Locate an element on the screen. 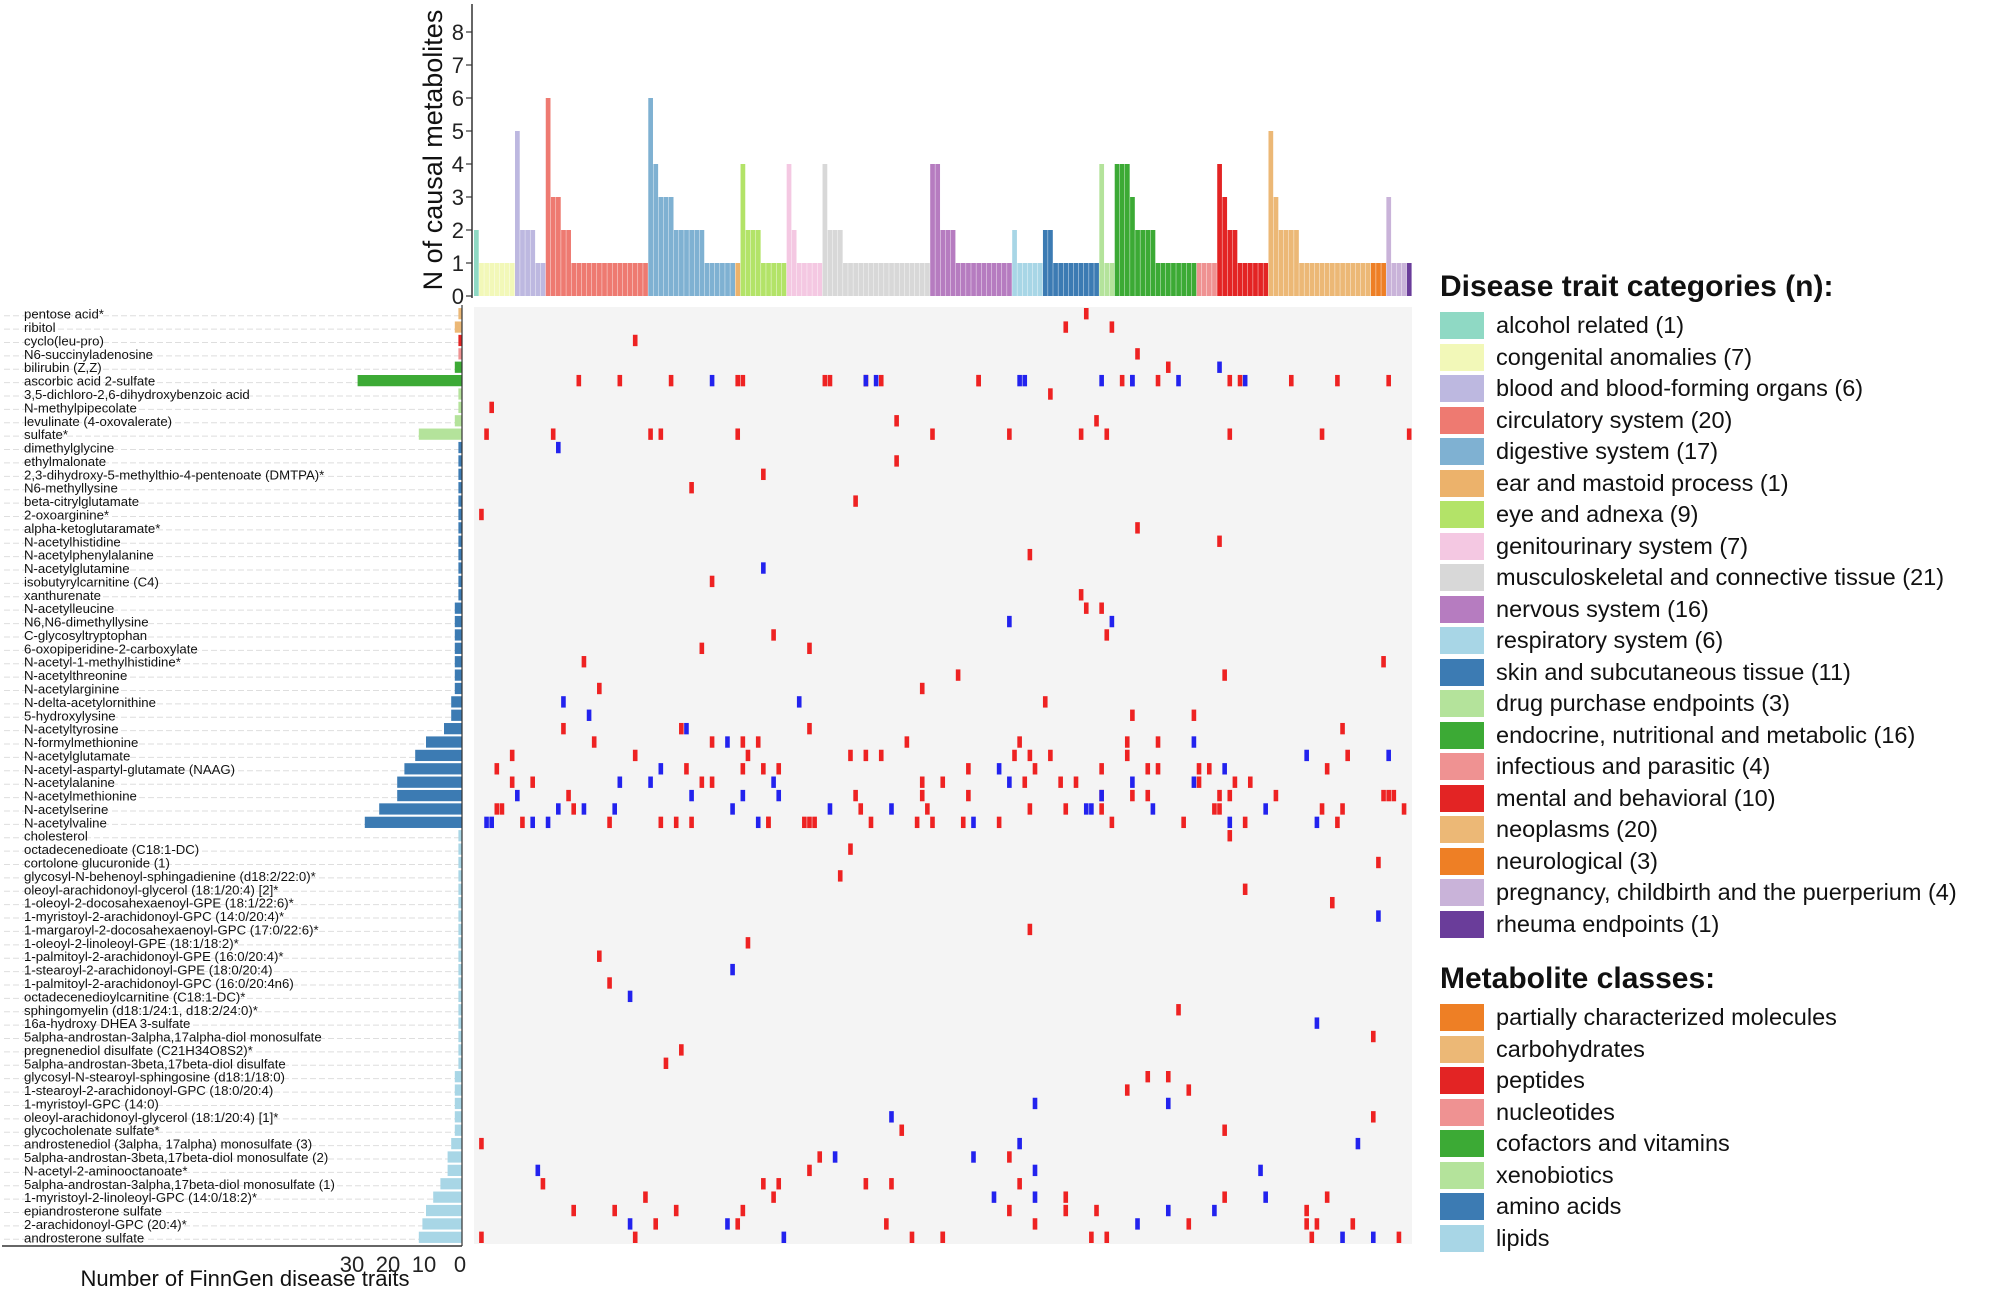 The width and height of the screenshot is (2000, 1291). trait-legend-item: genitourinary system (7) is located at coordinates (1720, 547).